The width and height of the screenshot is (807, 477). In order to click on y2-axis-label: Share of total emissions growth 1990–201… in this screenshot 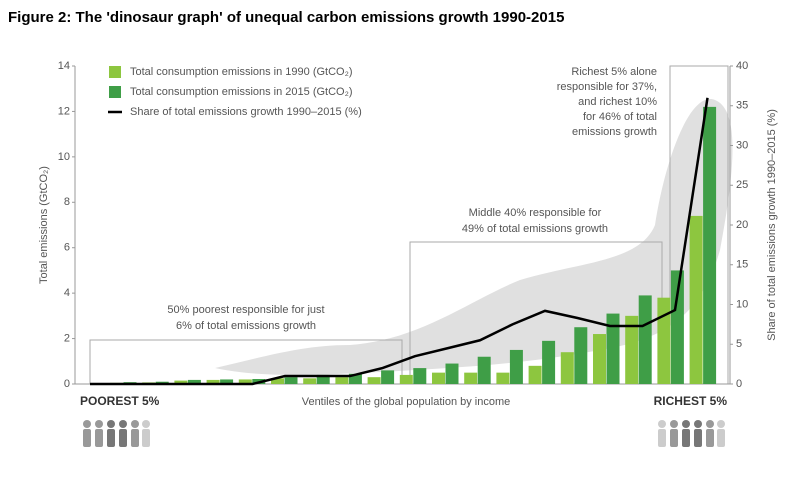, I will do `click(772, 225)`.